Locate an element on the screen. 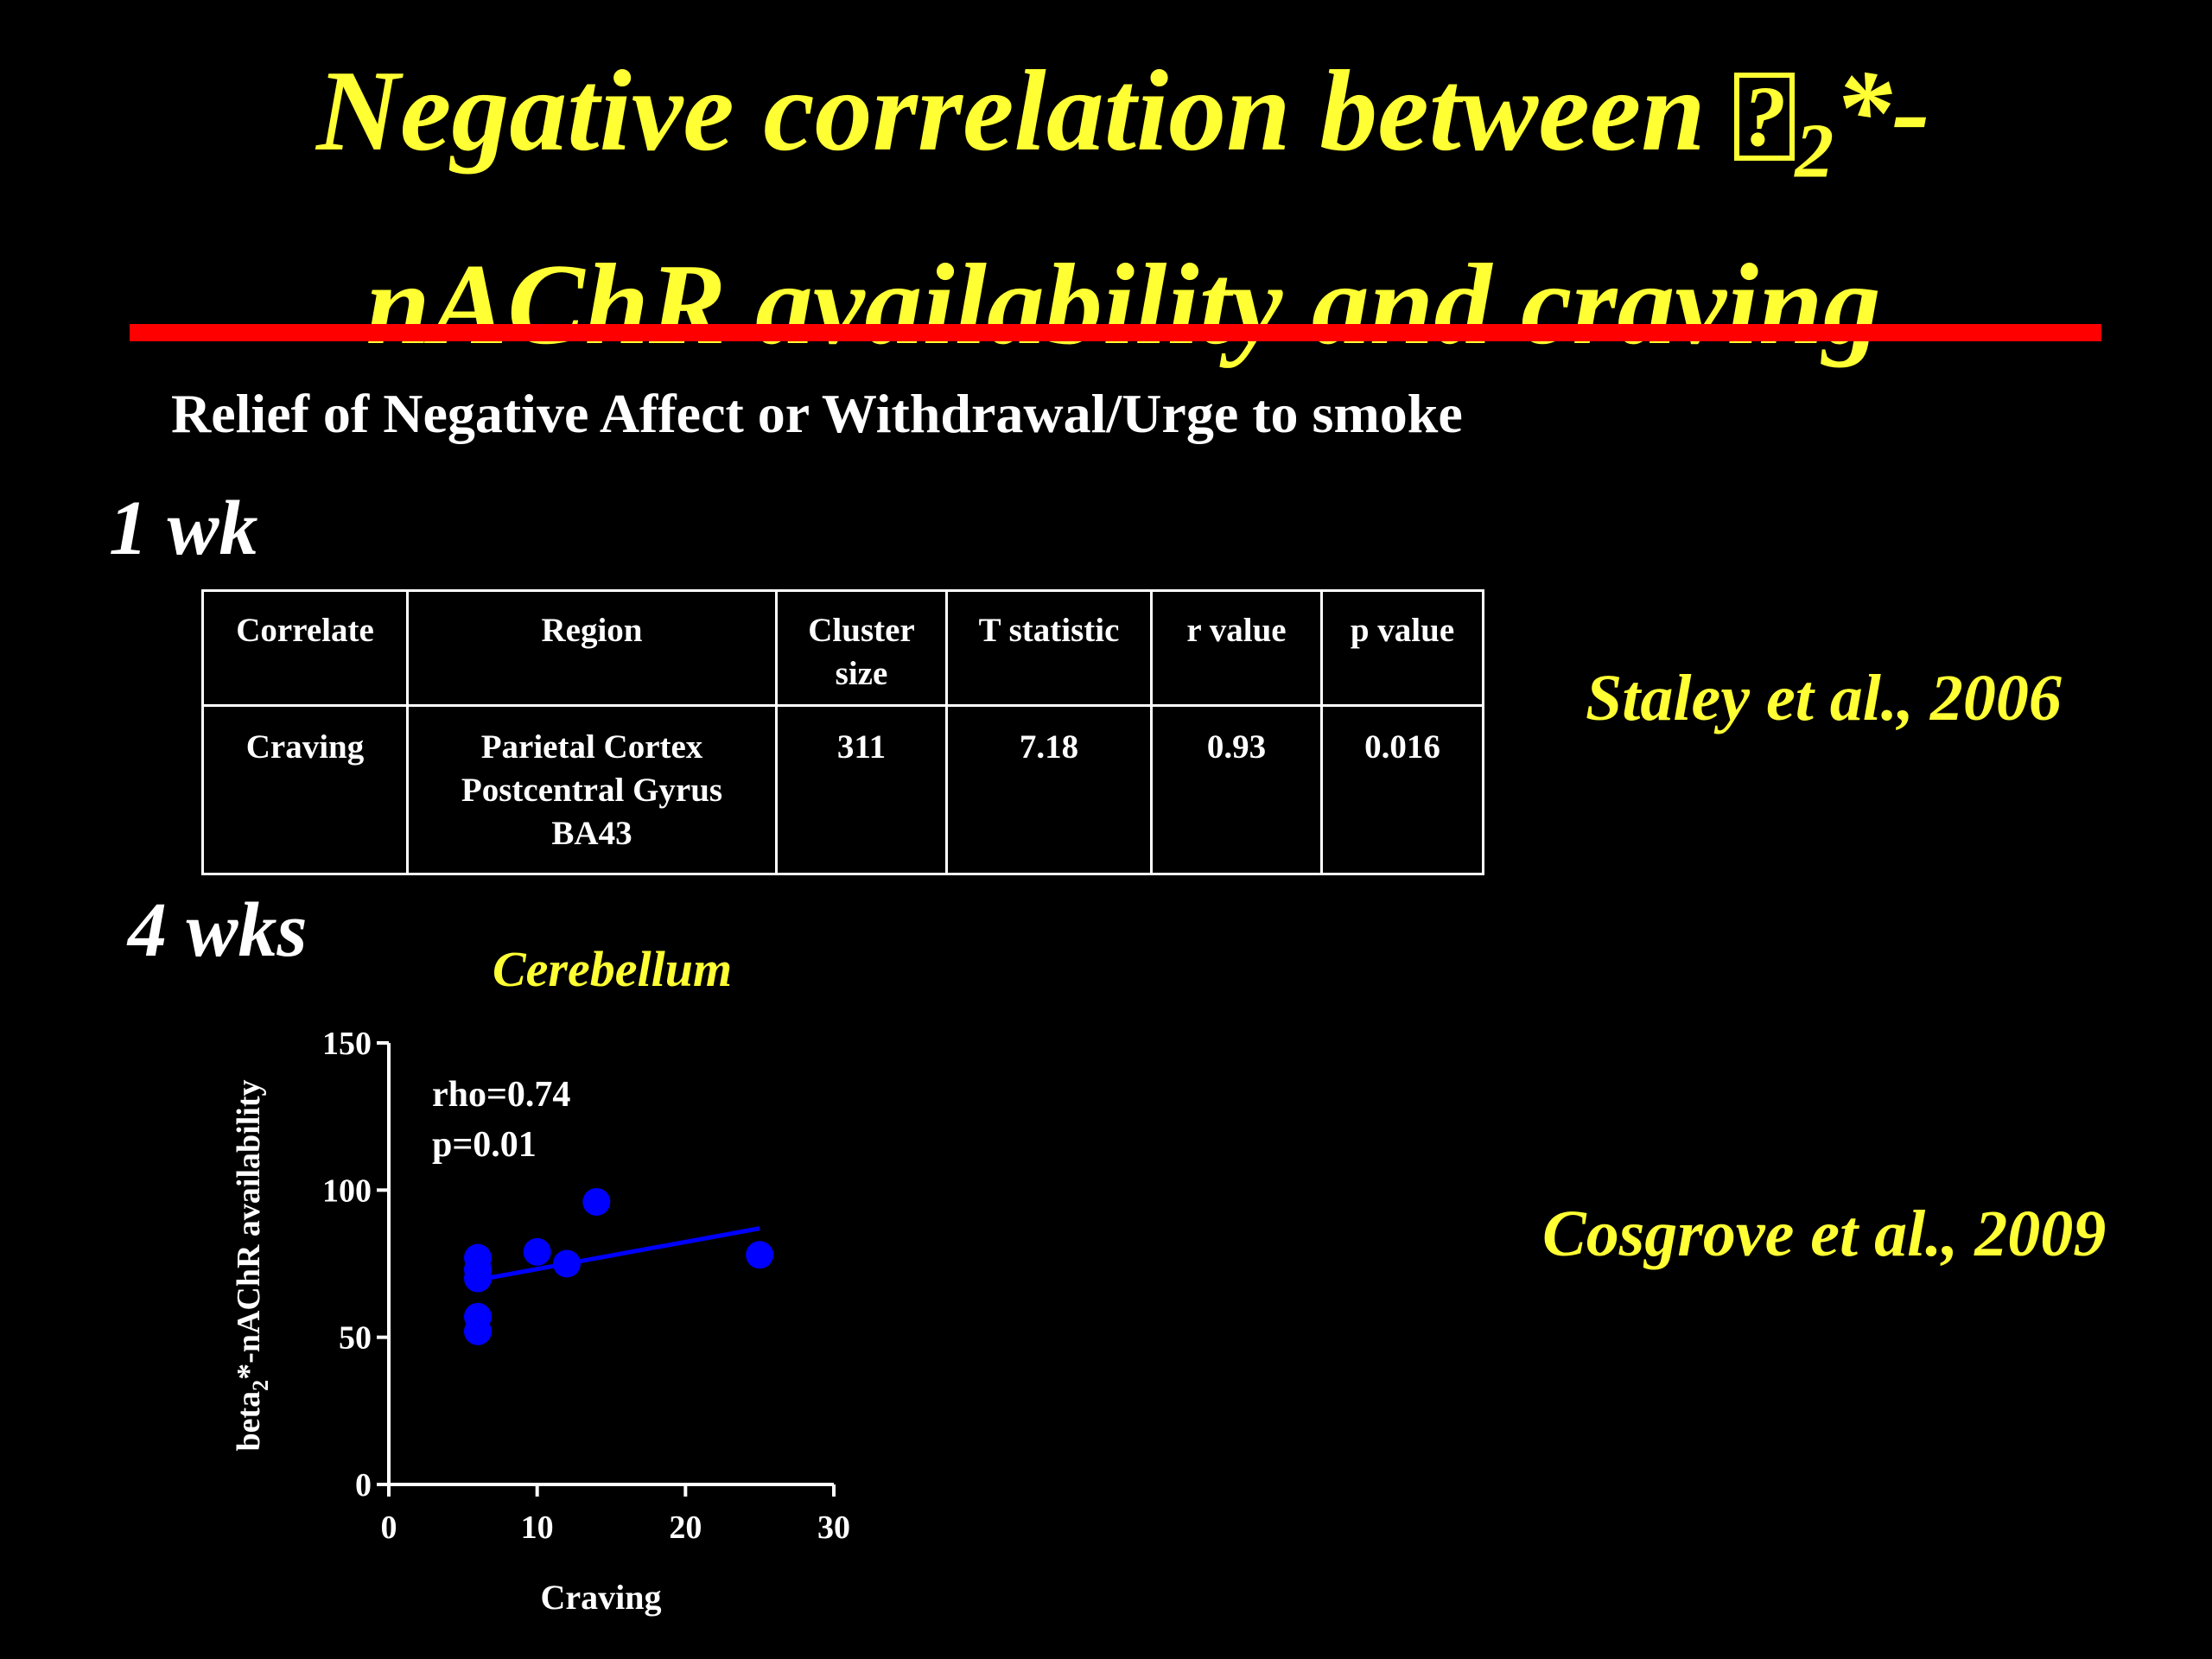 Image resolution: width=2212 pixels, height=1659 pixels. annotation: p=0.01 is located at coordinates (484, 1145).